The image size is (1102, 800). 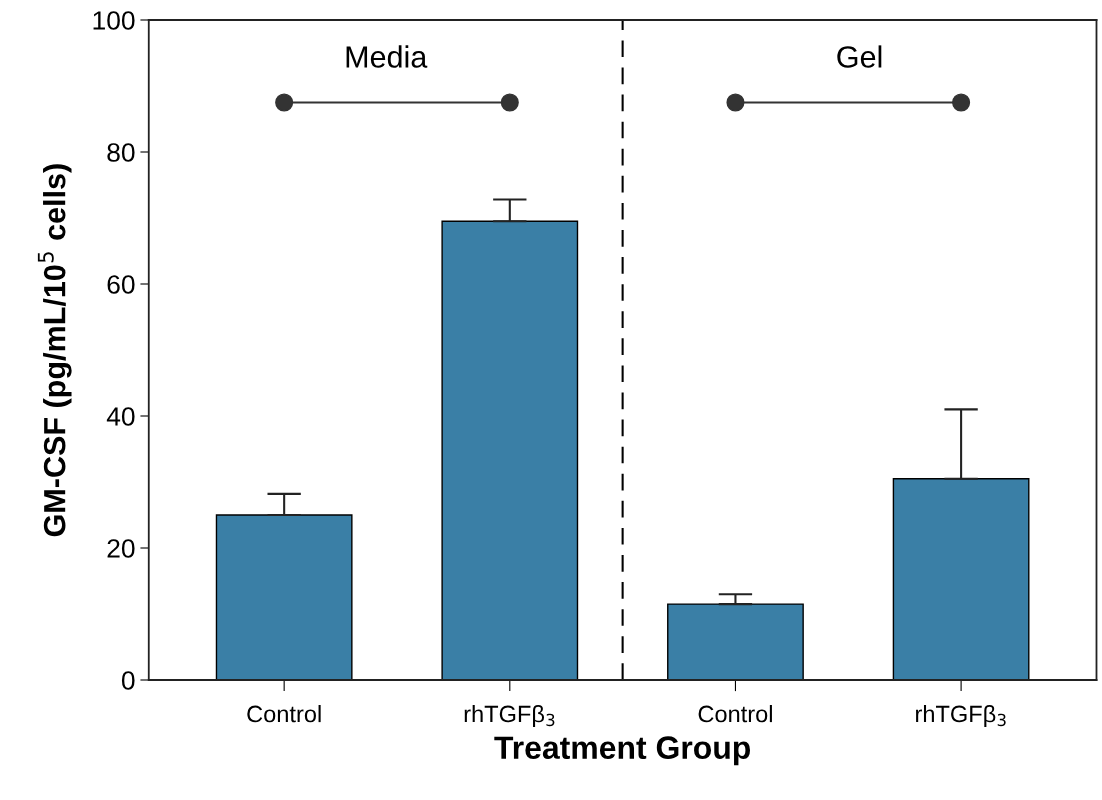 What do you see at coordinates (859, 56) in the screenshot?
I see `annotation: Gel` at bounding box center [859, 56].